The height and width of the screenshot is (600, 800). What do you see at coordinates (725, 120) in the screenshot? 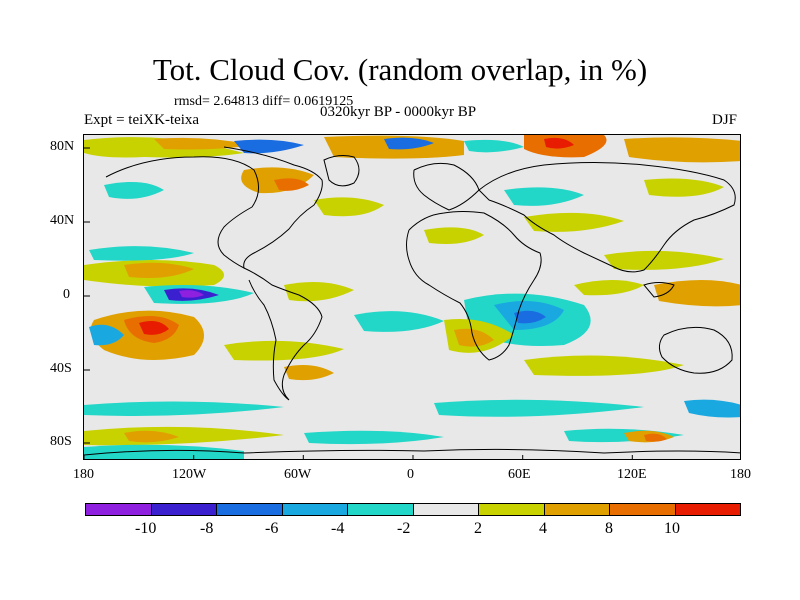
I see `season-label: DJF` at bounding box center [725, 120].